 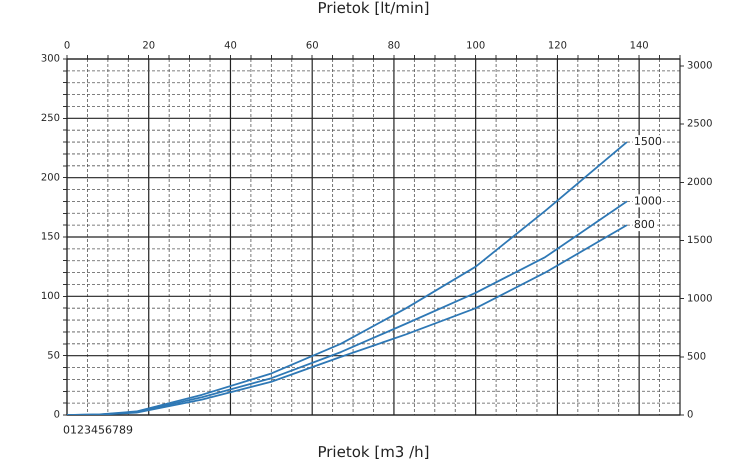 What do you see at coordinates (230, 46) in the screenshot?
I see `x-tick-label: 40` at bounding box center [230, 46].